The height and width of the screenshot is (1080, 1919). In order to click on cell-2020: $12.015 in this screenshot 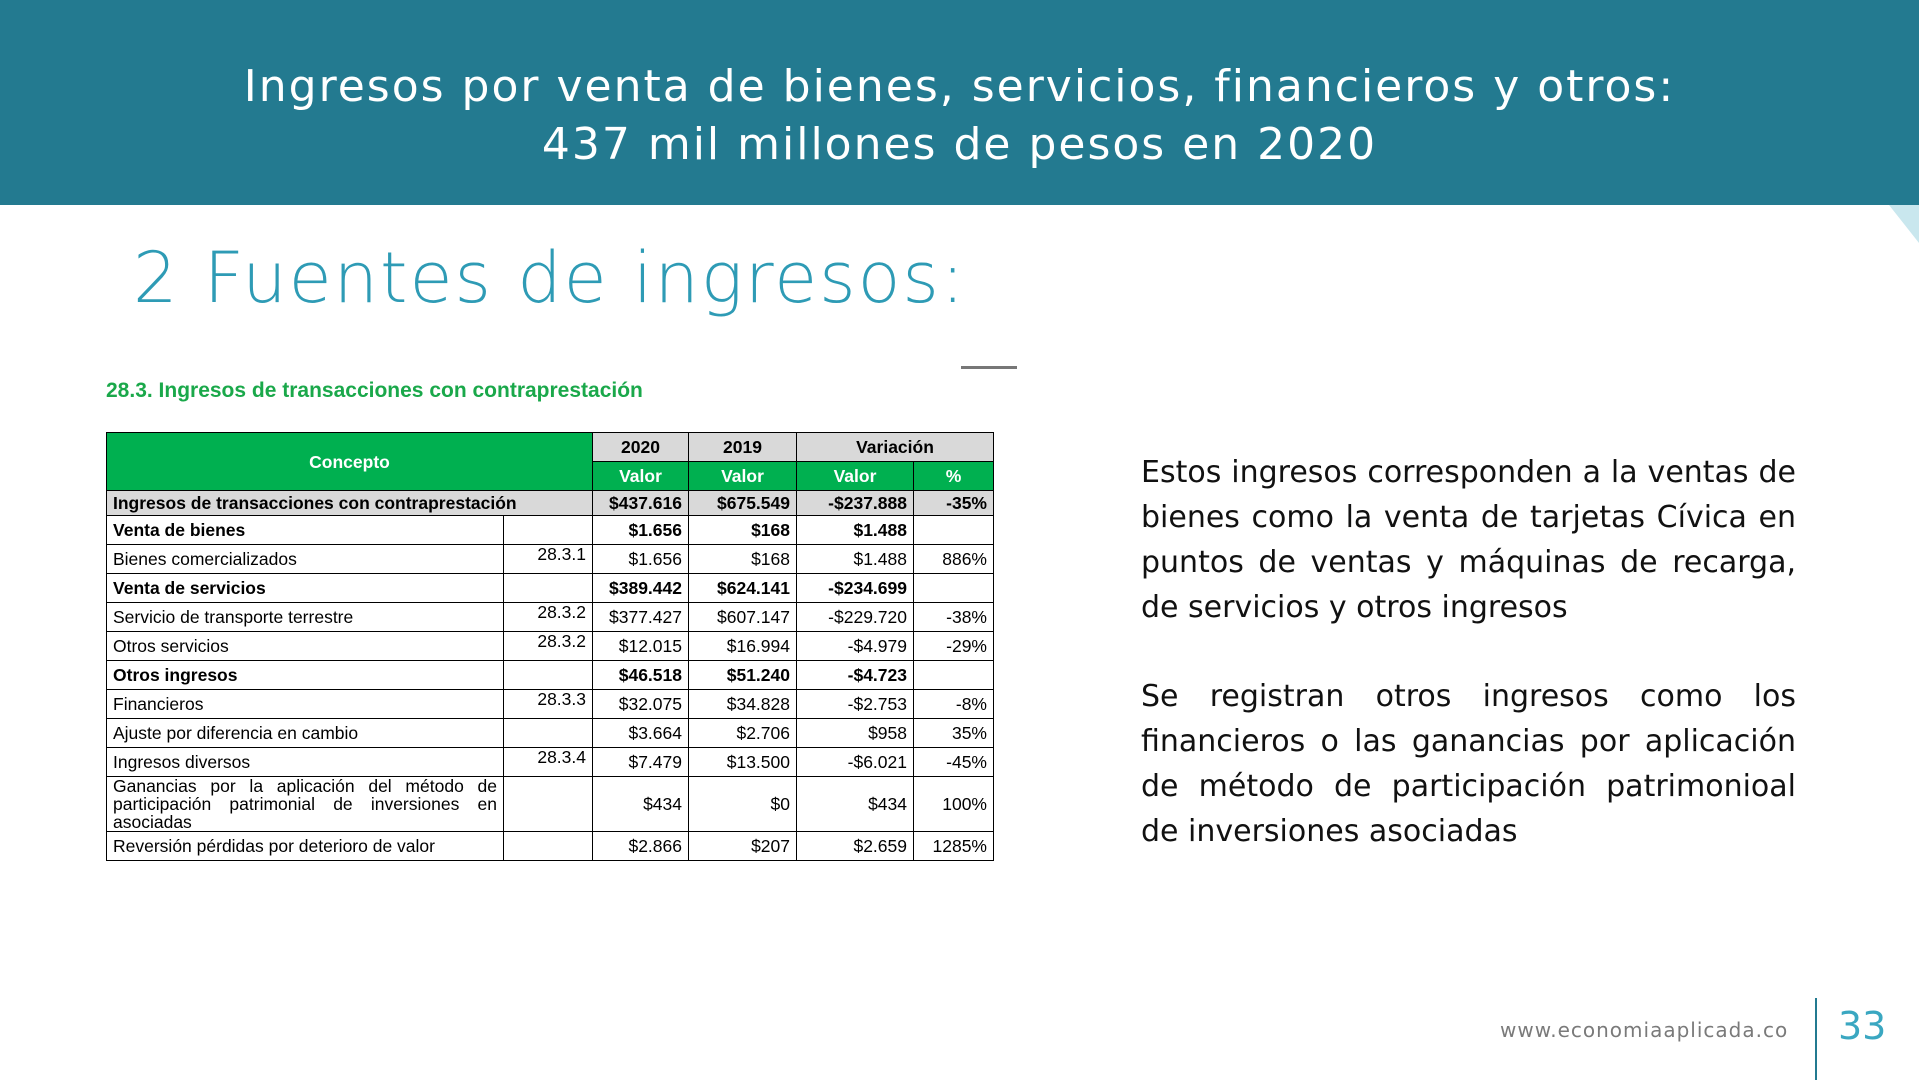, I will do `click(640, 646)`.